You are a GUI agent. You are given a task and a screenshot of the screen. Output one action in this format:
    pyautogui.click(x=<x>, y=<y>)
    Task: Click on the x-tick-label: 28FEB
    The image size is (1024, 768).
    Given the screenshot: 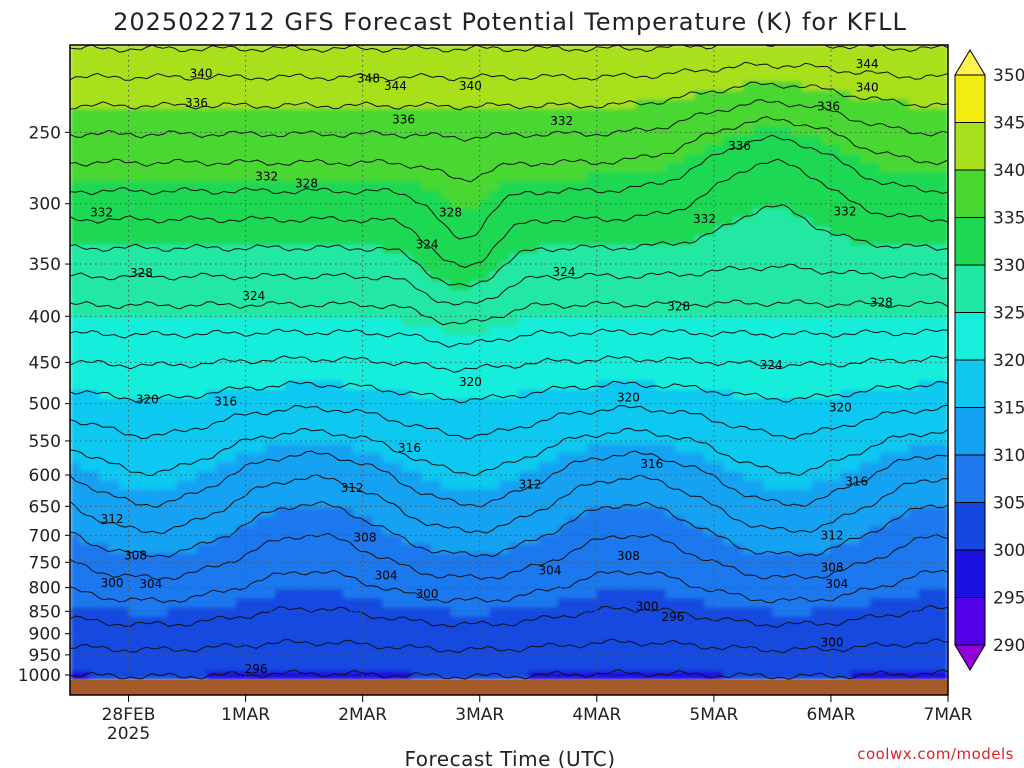 What is the action you would take?
    pyautogui.click(x=129, y=715)
    